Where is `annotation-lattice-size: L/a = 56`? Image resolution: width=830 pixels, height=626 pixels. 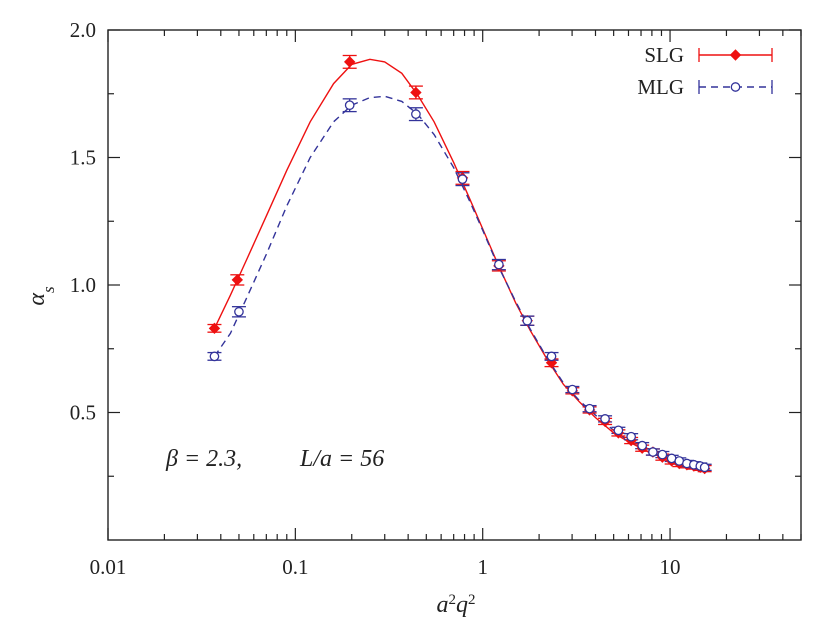
annotation-lattice-size: L/a = 56 is located at coordinates (341, 459).